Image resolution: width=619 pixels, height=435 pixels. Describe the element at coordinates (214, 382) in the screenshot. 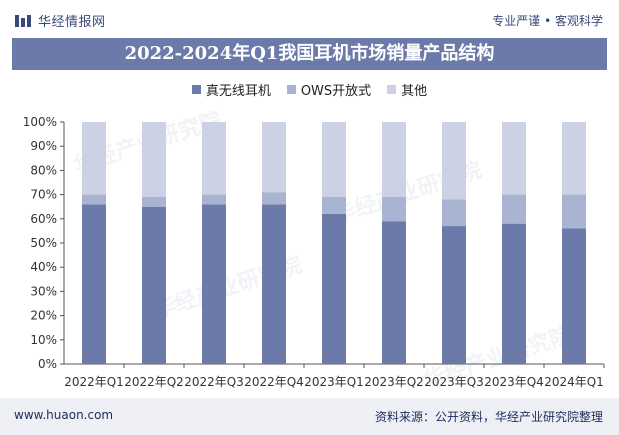

I see `x-tick-label: 2022年Q3` at that location.